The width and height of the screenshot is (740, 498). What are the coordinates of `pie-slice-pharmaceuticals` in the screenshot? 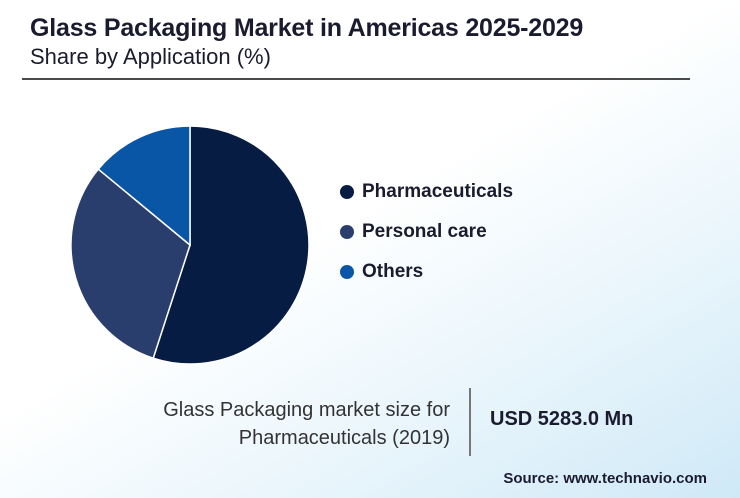 It's located at (231, 245).